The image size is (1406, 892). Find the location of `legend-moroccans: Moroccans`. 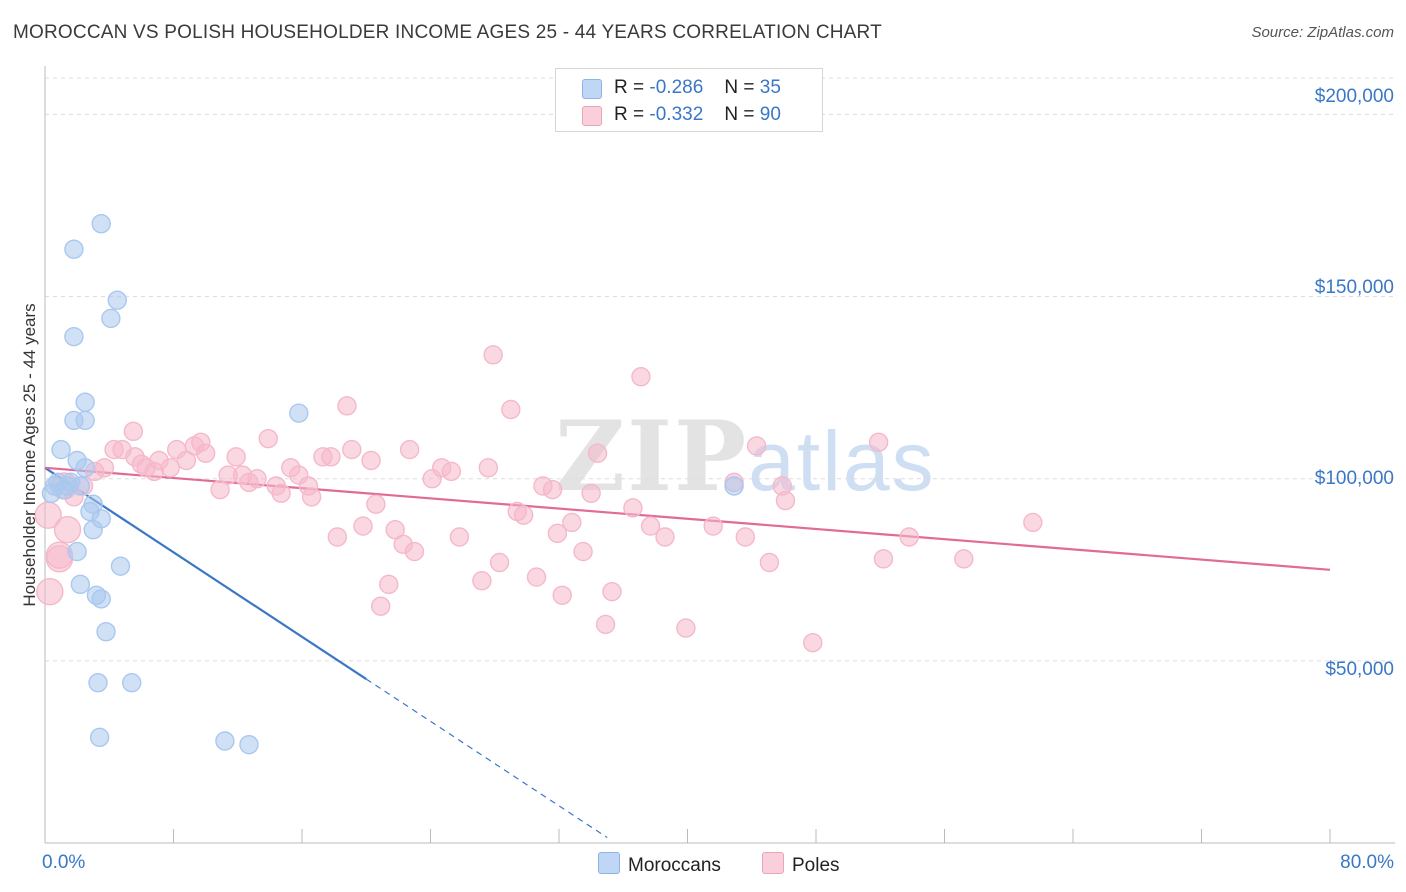

legend-moroccans: Moroccans is located at coordinates (659, 864).